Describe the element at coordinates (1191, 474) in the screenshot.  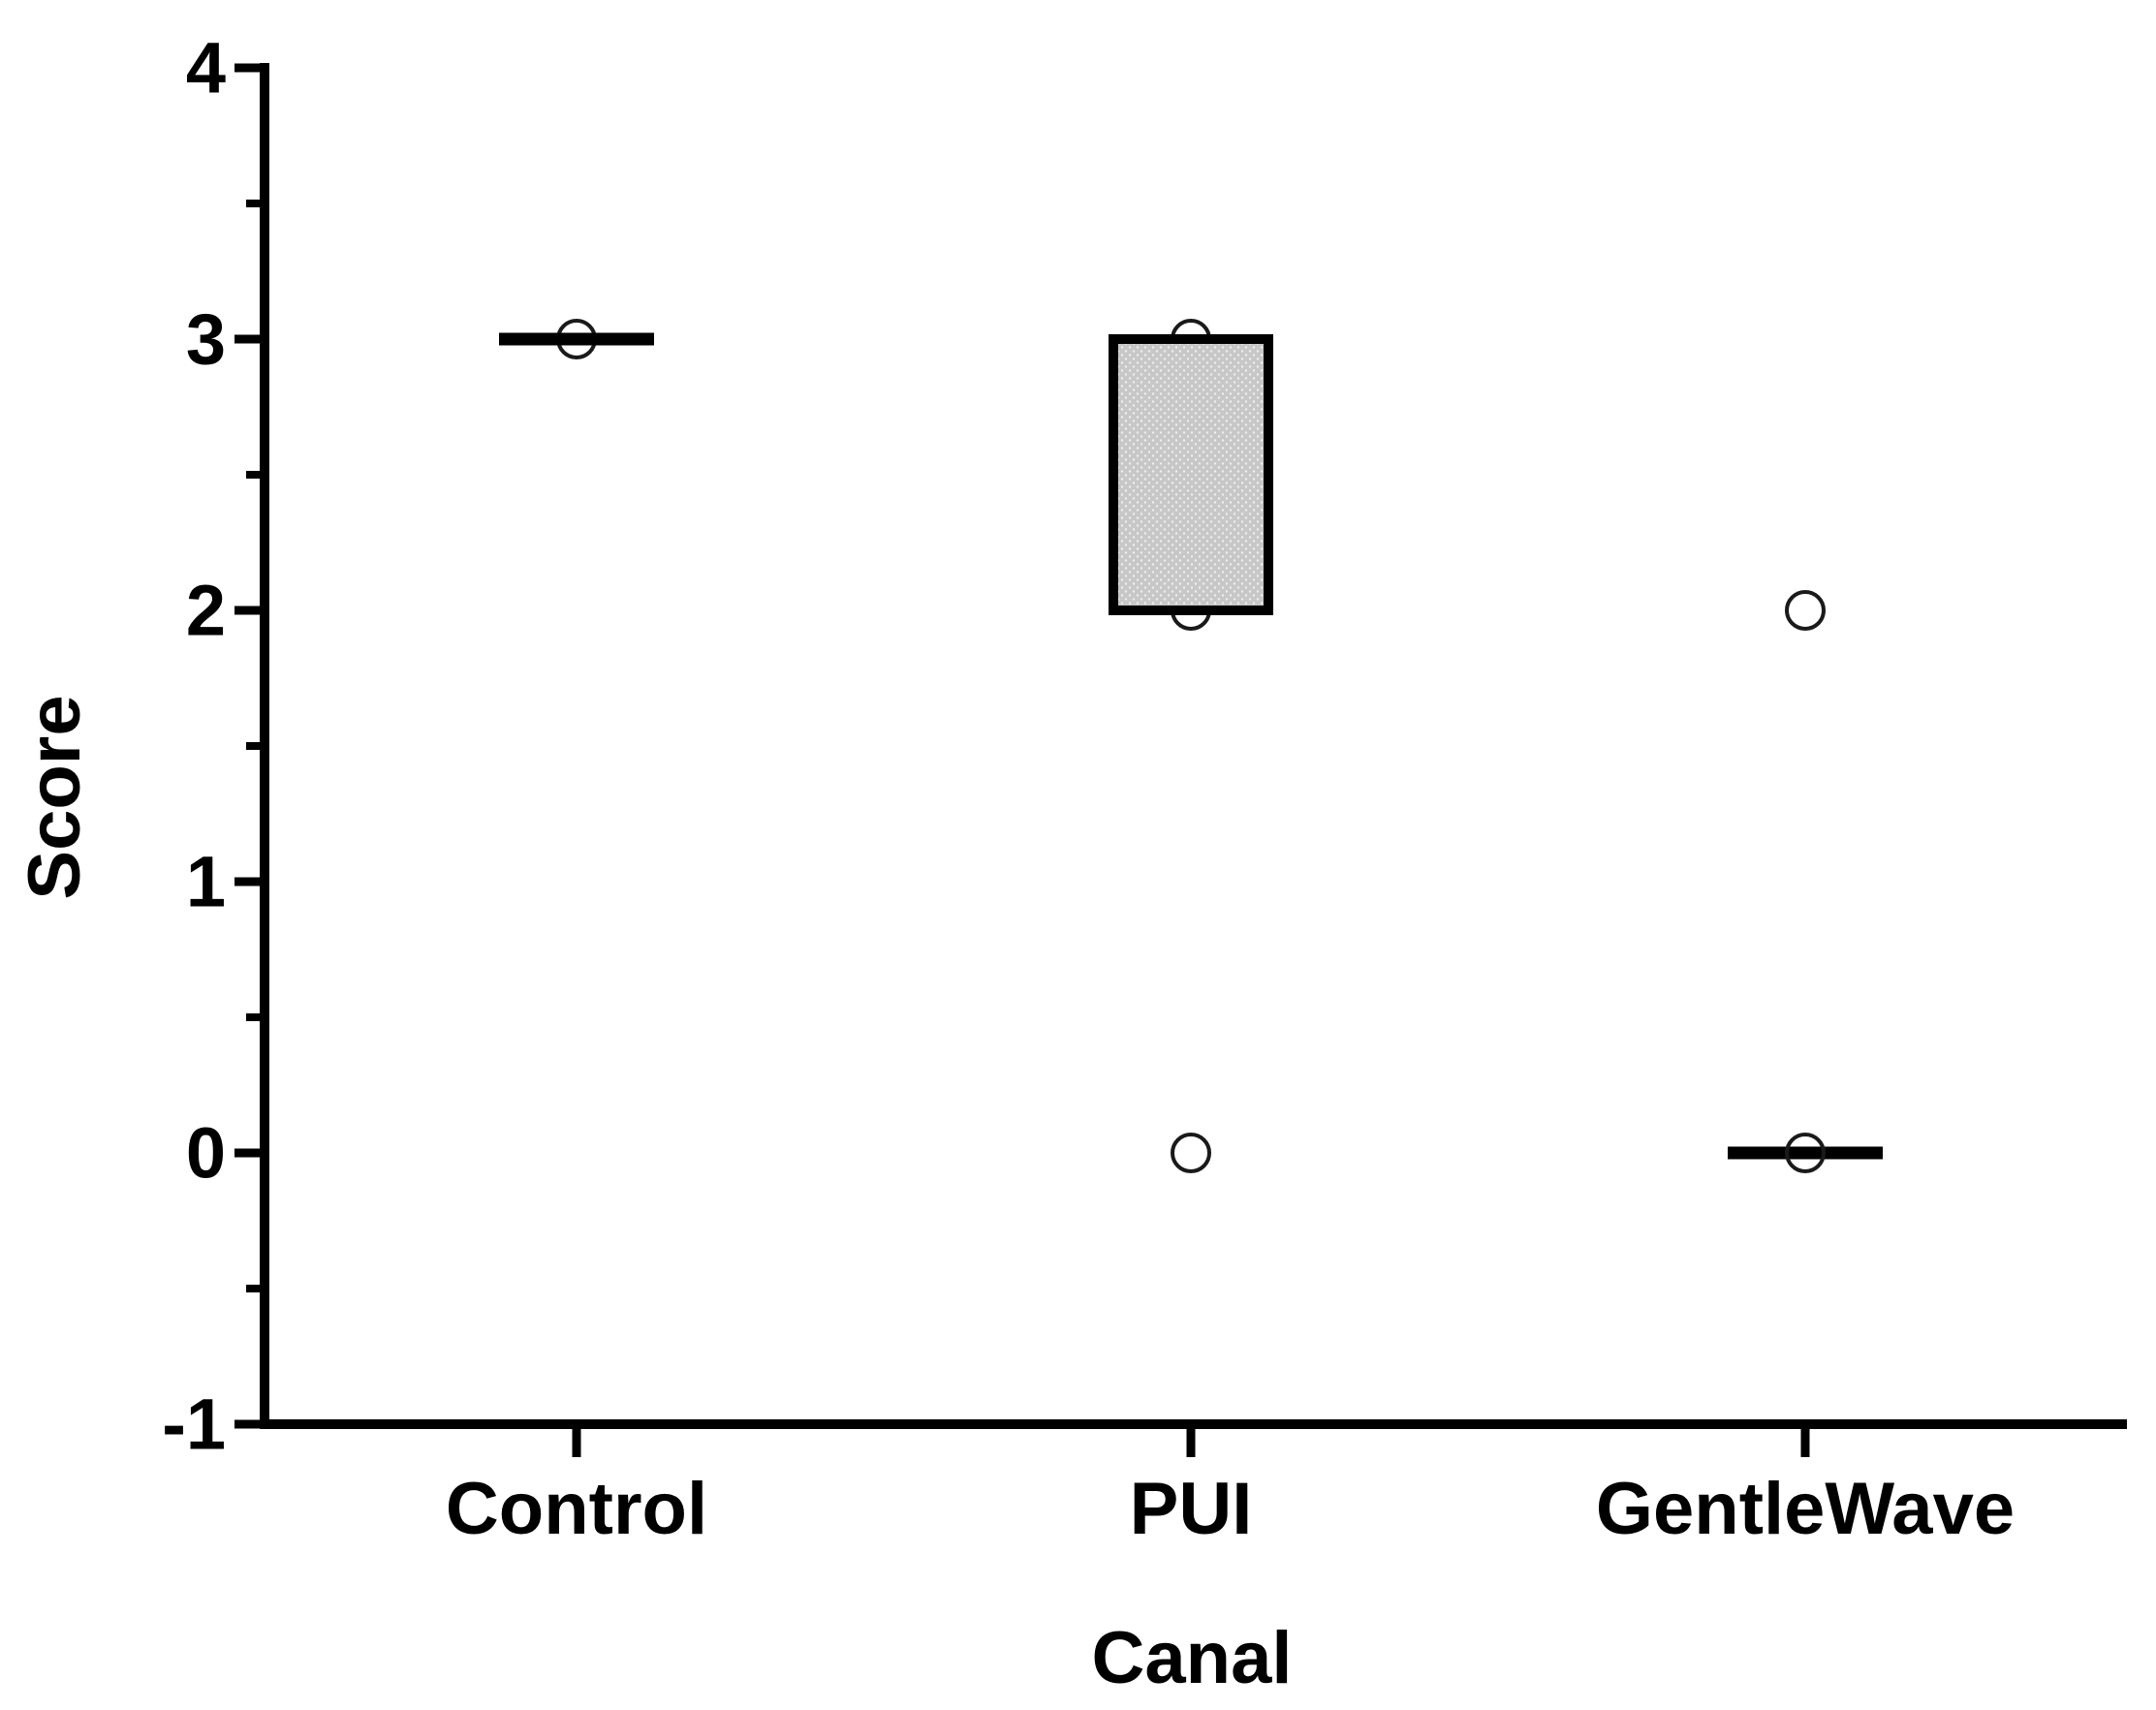
I see `box-pui` at that location.